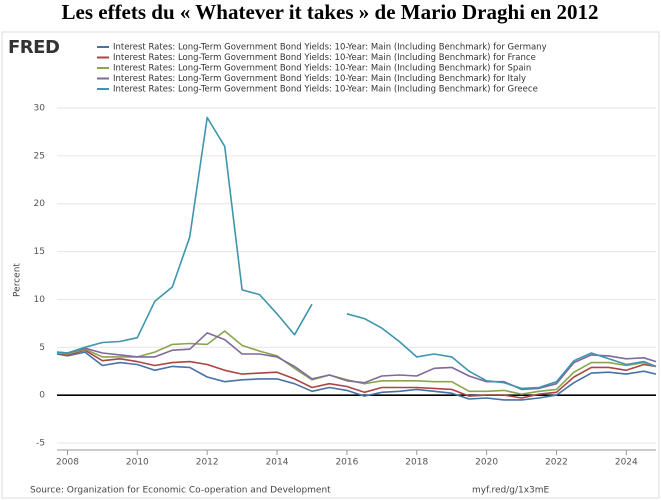  Describe the element at coordinates (40, 204) in the screenshot. I see `y-tick-label: 20` at that location.